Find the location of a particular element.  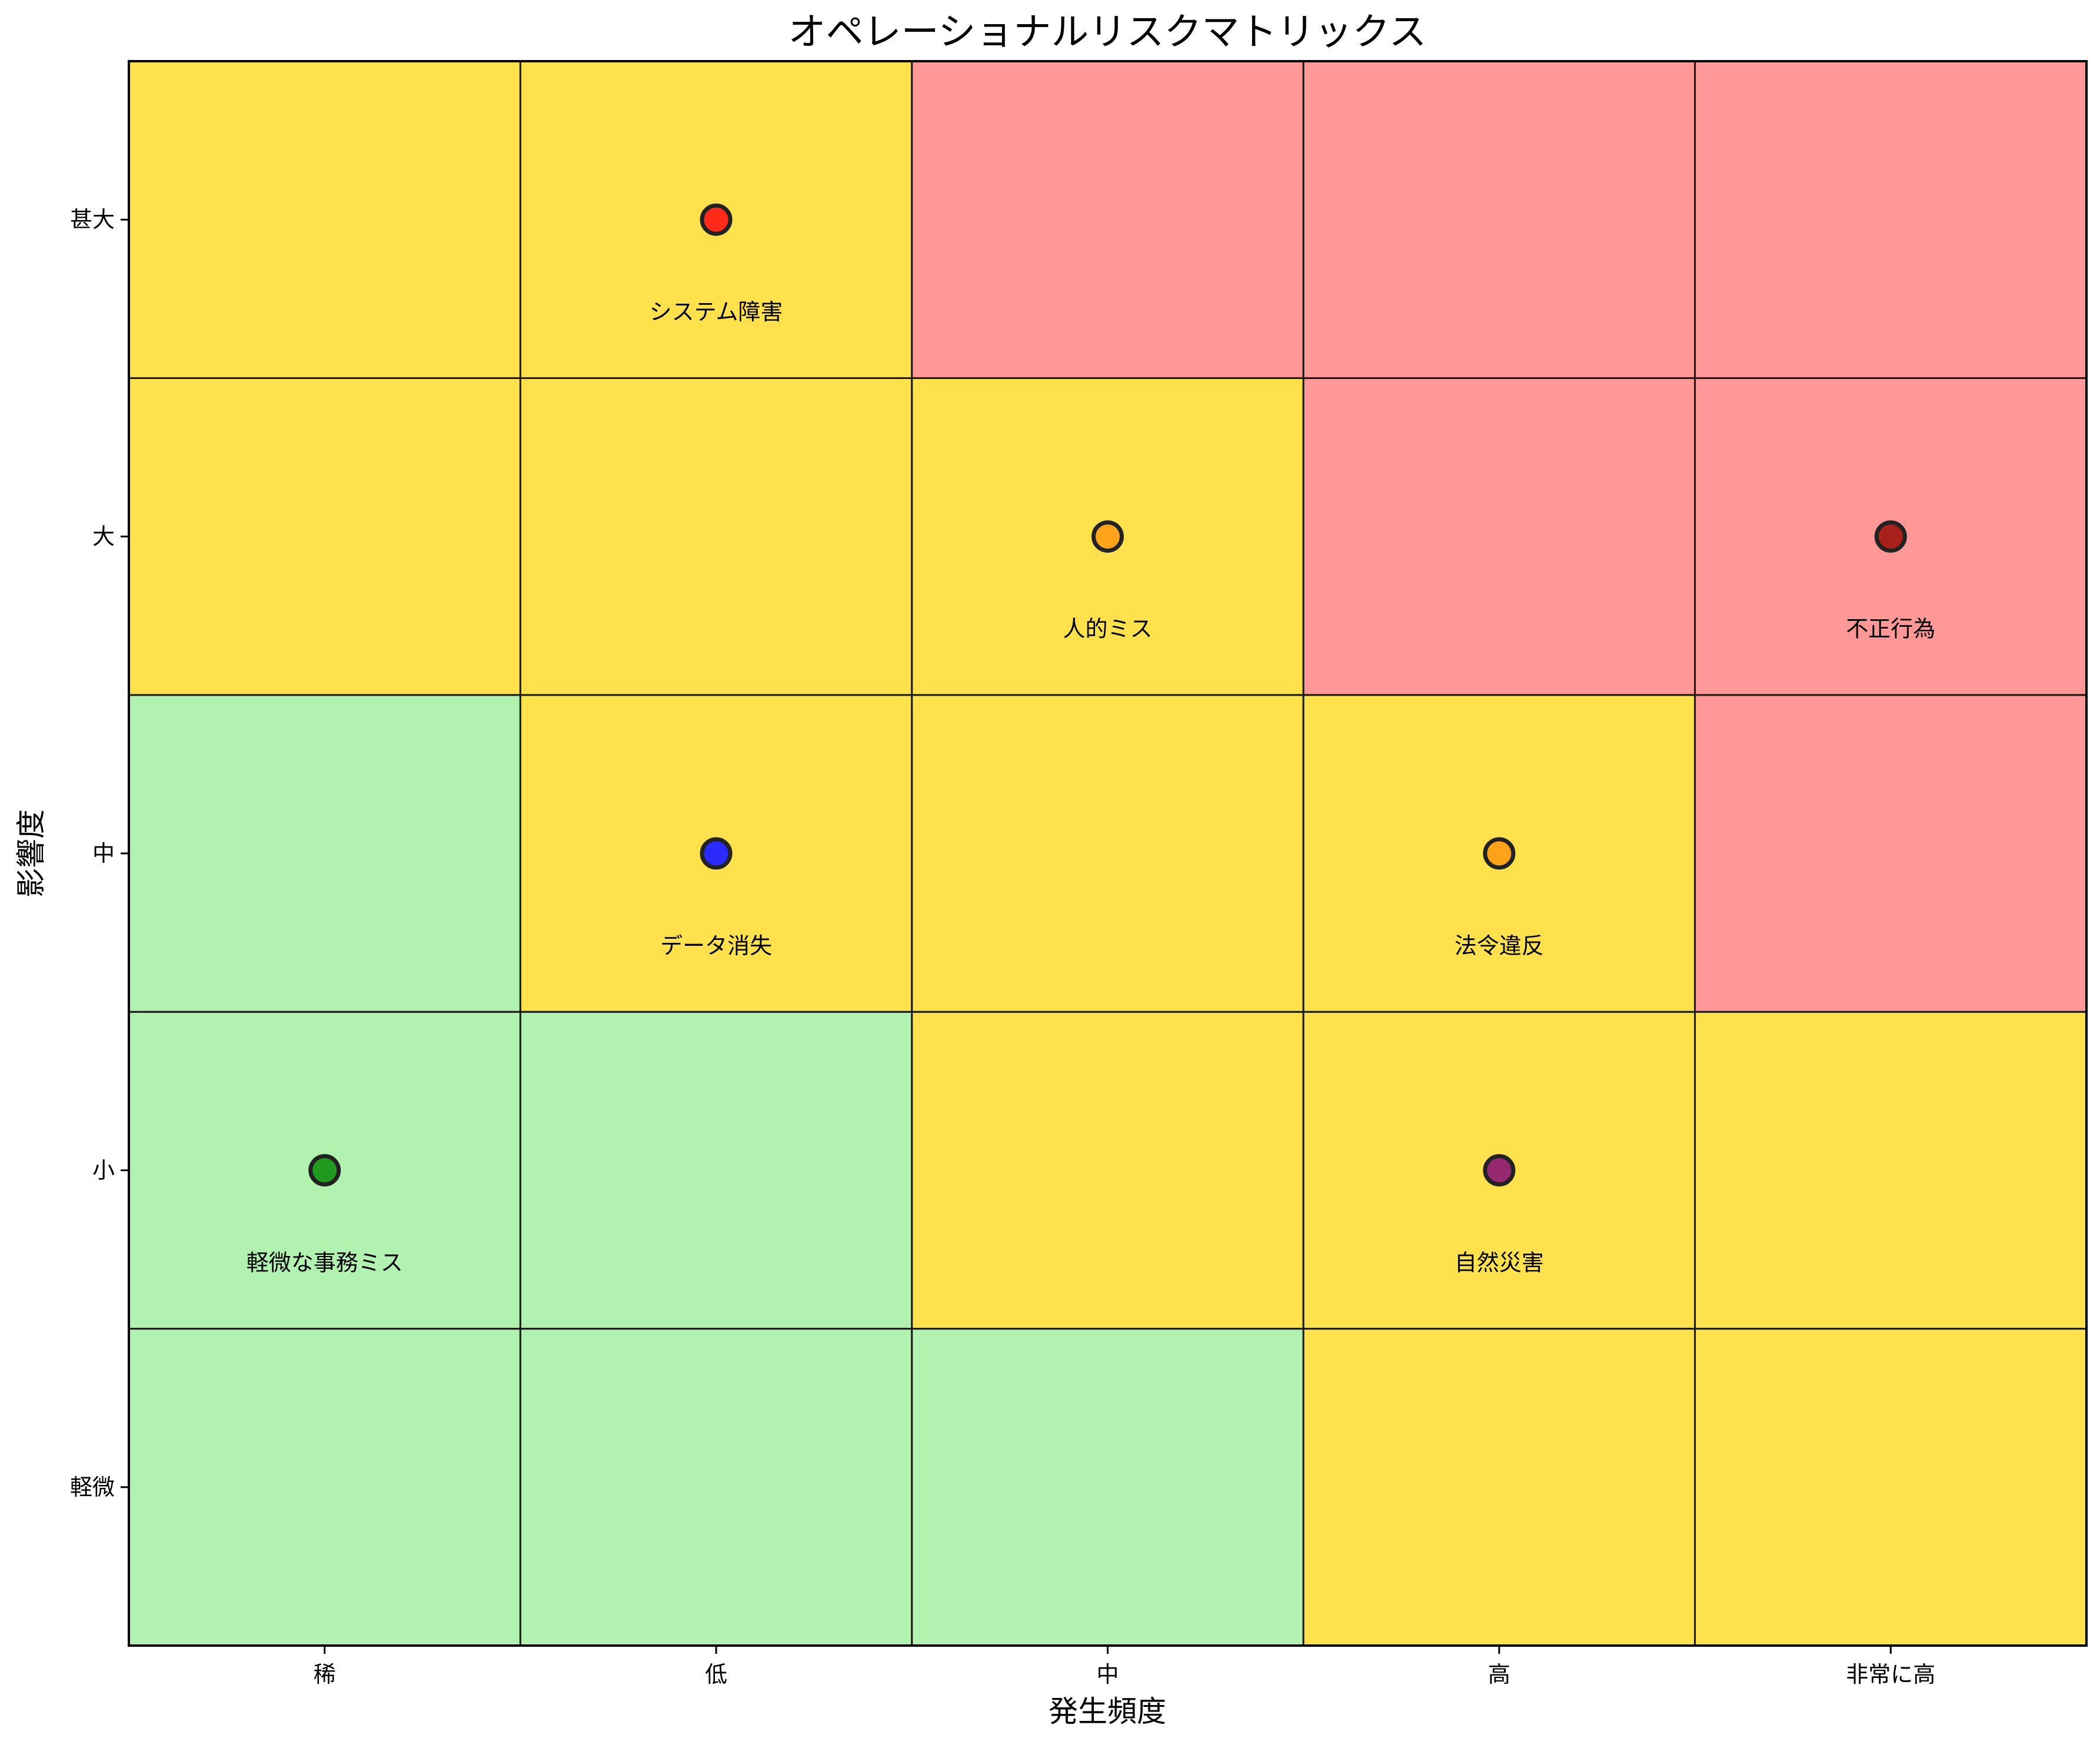

y-tick-label: 小 is located at coordinates (103, 1170).